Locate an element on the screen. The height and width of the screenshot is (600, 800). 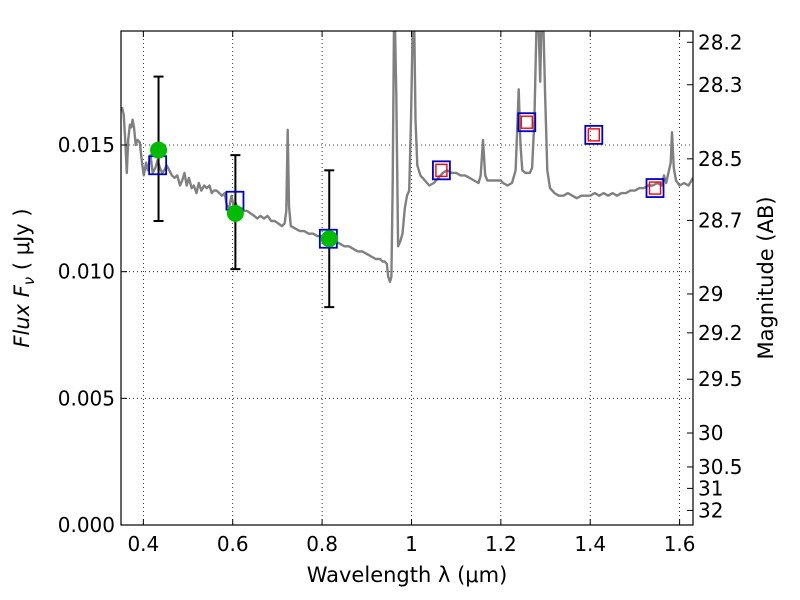
y-axis-label-units: ( μJy ) is located at coordinates (22, 242).